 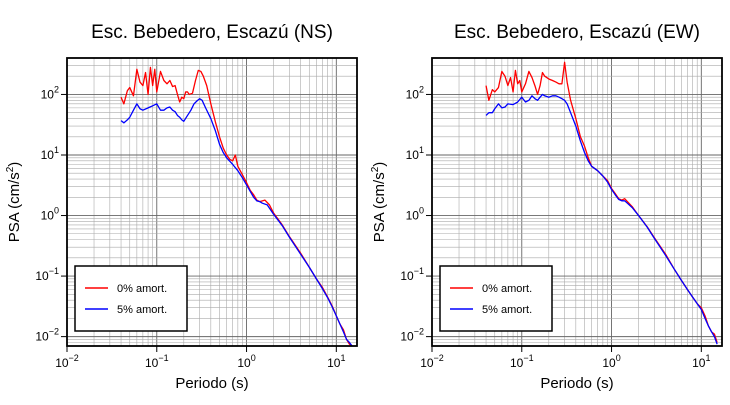 I want to click on chart-title: Esc. Bebedero, Escazú (EW), so click(x=577, y=32).